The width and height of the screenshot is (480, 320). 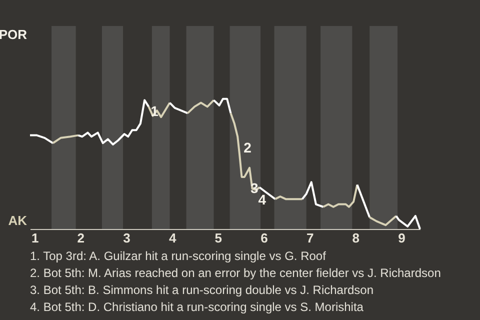 What do you see at coordinates (18, 220) in the screenshot?
I see `text: AK` at bounding box center [18, 220].